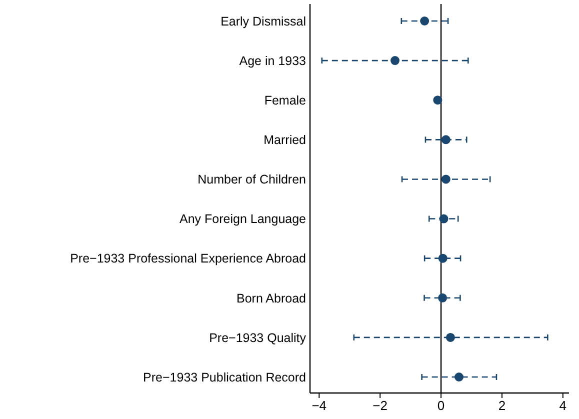 The image size is (579, 419). I want to click on y-tick-label: Female, so click(285, 100).